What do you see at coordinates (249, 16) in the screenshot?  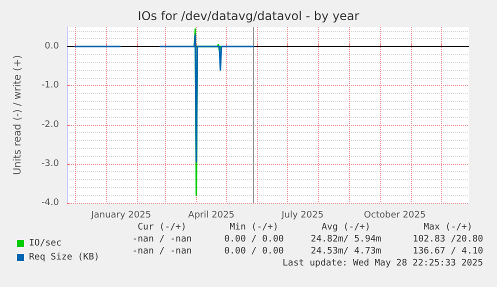 I see `chart-title: IOs for /dev/datavg/datavol - by year` at bounding box center [249, 16].